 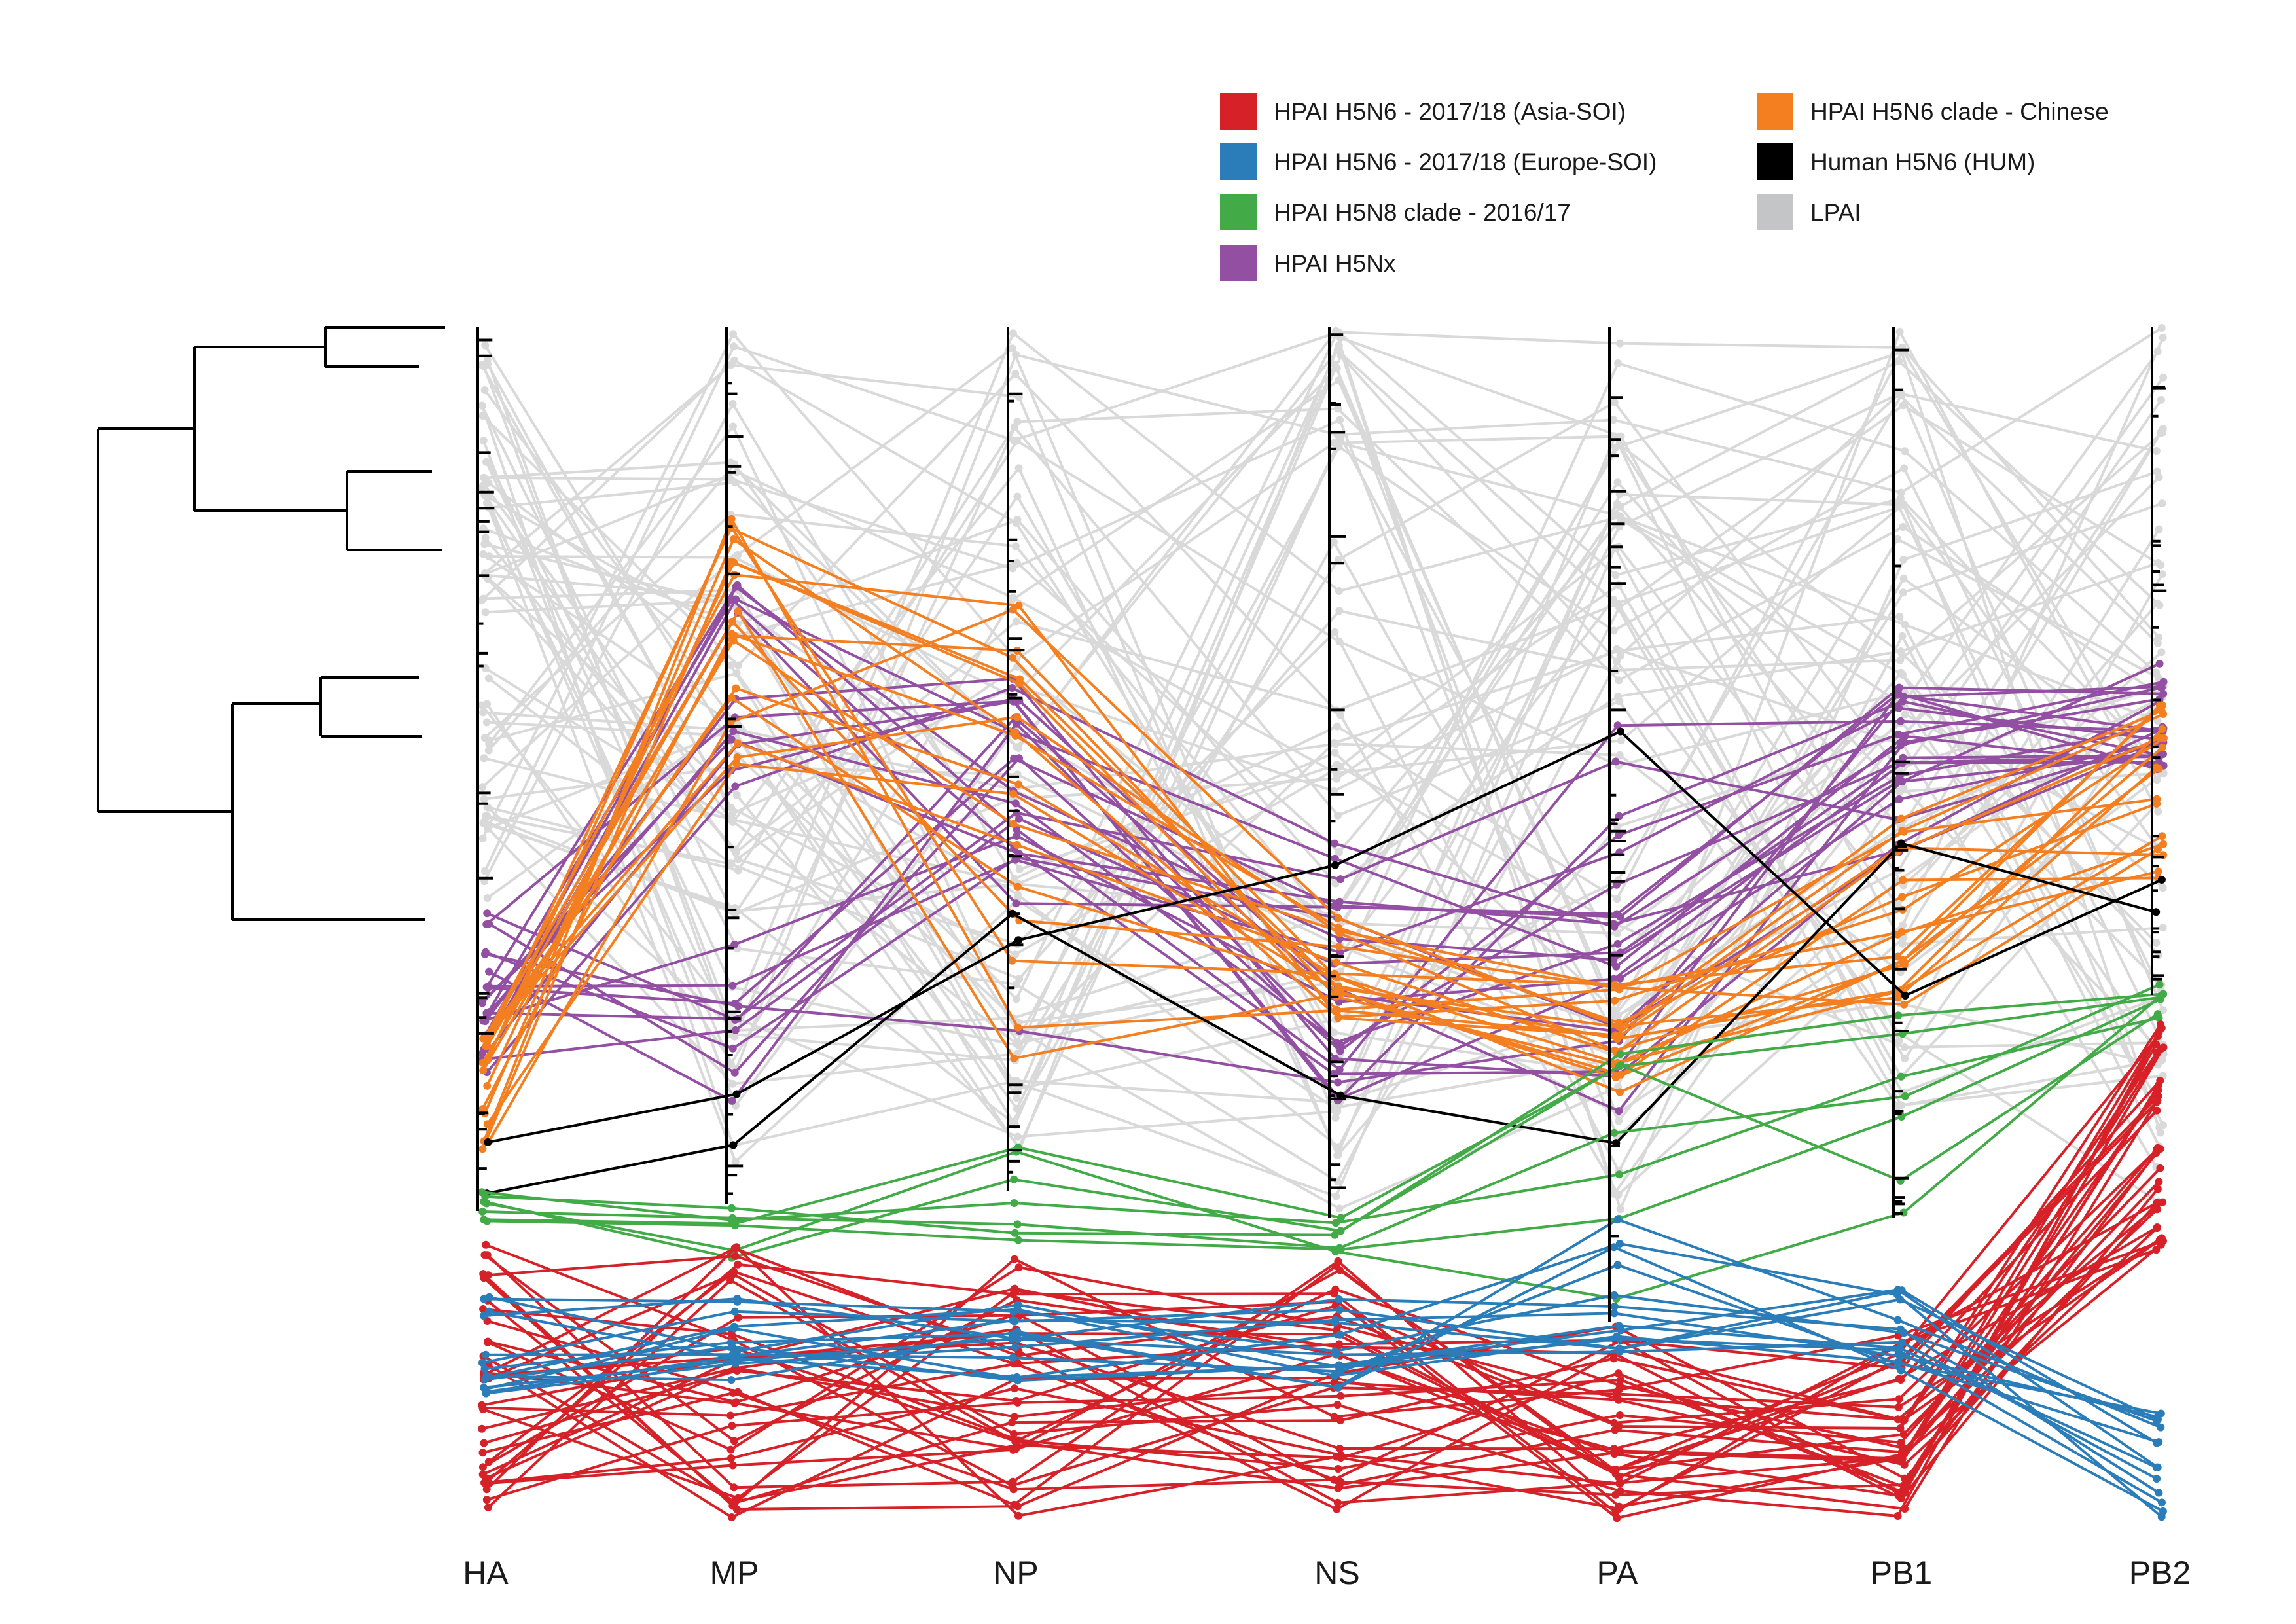 What do you see at coordinates (1450, 111) in the screenshot?
I see `legend-label: HPAI H5N6 - 2017/18 (Asia-SOI)` at bounding box center [1450, 111].